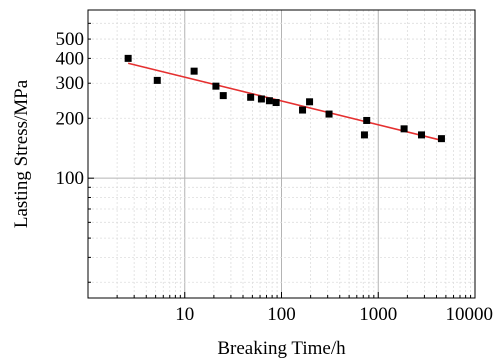  What do you see at coordinates (378, 314) in the screenshot?
I see `x-tick-label: 1000` at bounding box center [378, 314].